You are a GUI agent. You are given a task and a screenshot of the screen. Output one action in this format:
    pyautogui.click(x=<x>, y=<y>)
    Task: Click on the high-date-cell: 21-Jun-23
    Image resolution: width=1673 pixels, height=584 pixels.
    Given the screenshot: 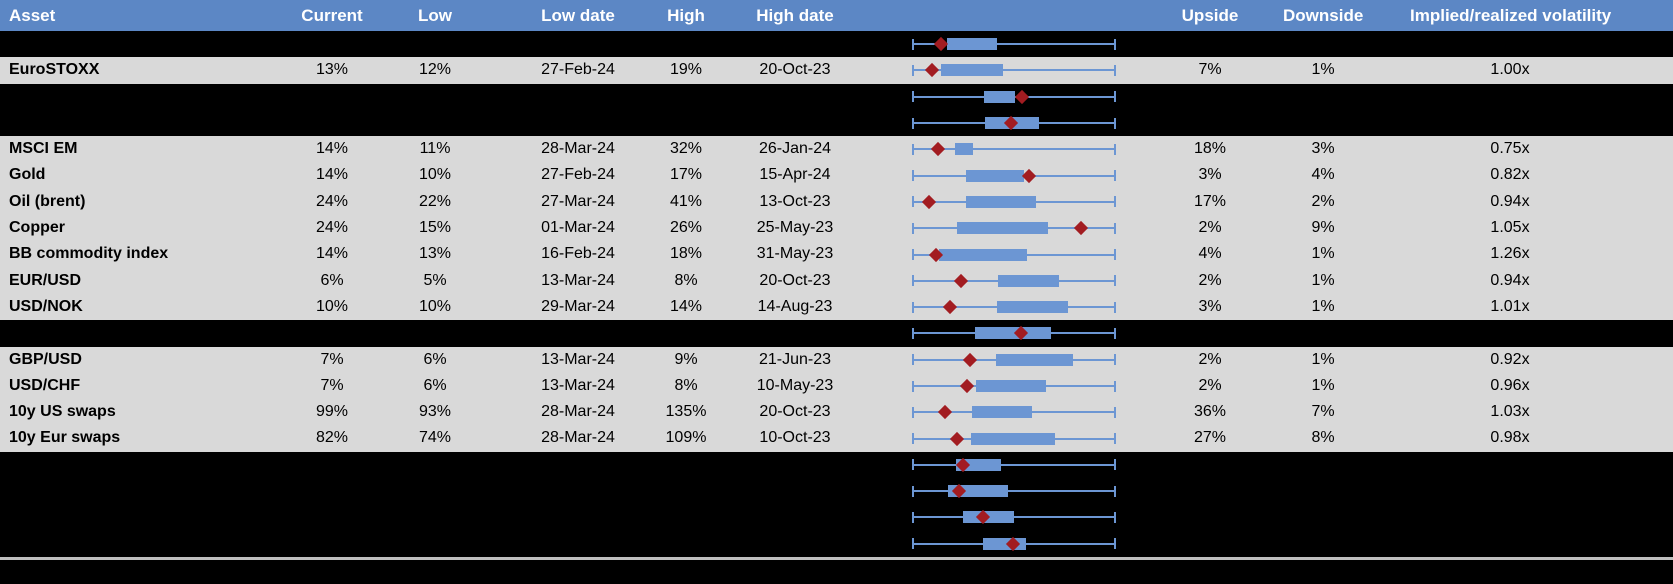 What is the action you would take?
    pyautogui.click(x=795, y=359)
    